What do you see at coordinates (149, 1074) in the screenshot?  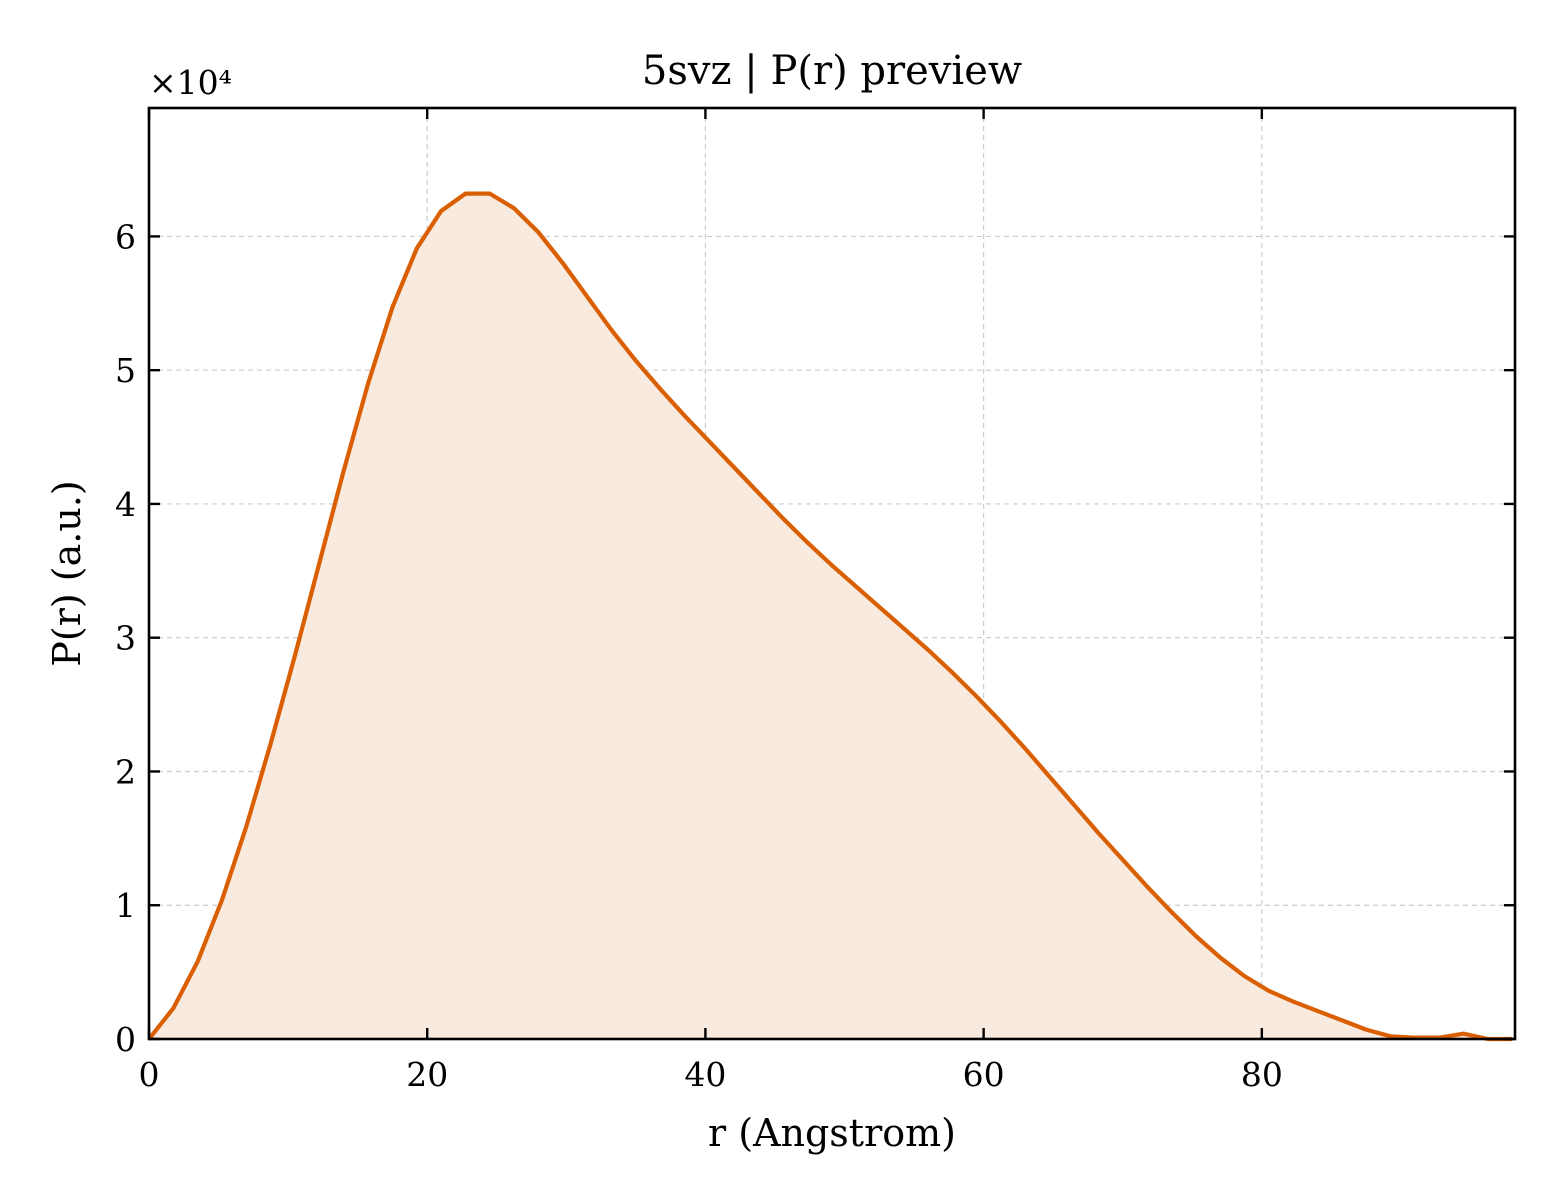 I see `x-tick-label: 0` at bounding box center [149, 1074].